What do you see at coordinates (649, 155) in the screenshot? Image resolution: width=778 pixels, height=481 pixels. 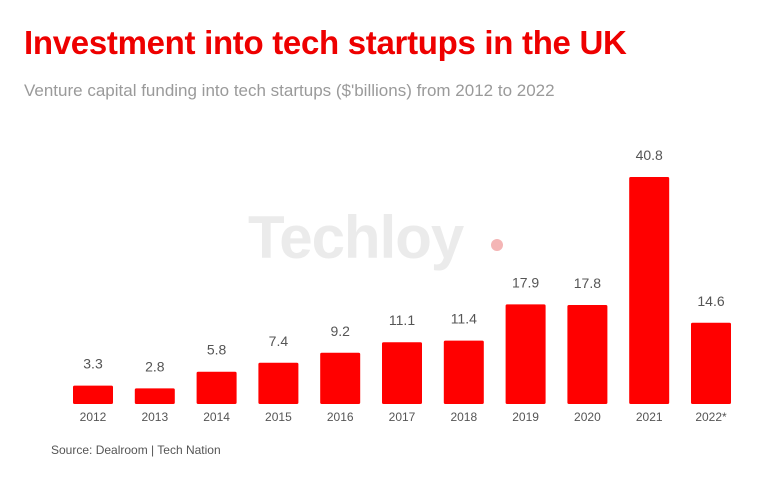 I see `value-label-2021: 40.8` at bounding box center [649, 155].